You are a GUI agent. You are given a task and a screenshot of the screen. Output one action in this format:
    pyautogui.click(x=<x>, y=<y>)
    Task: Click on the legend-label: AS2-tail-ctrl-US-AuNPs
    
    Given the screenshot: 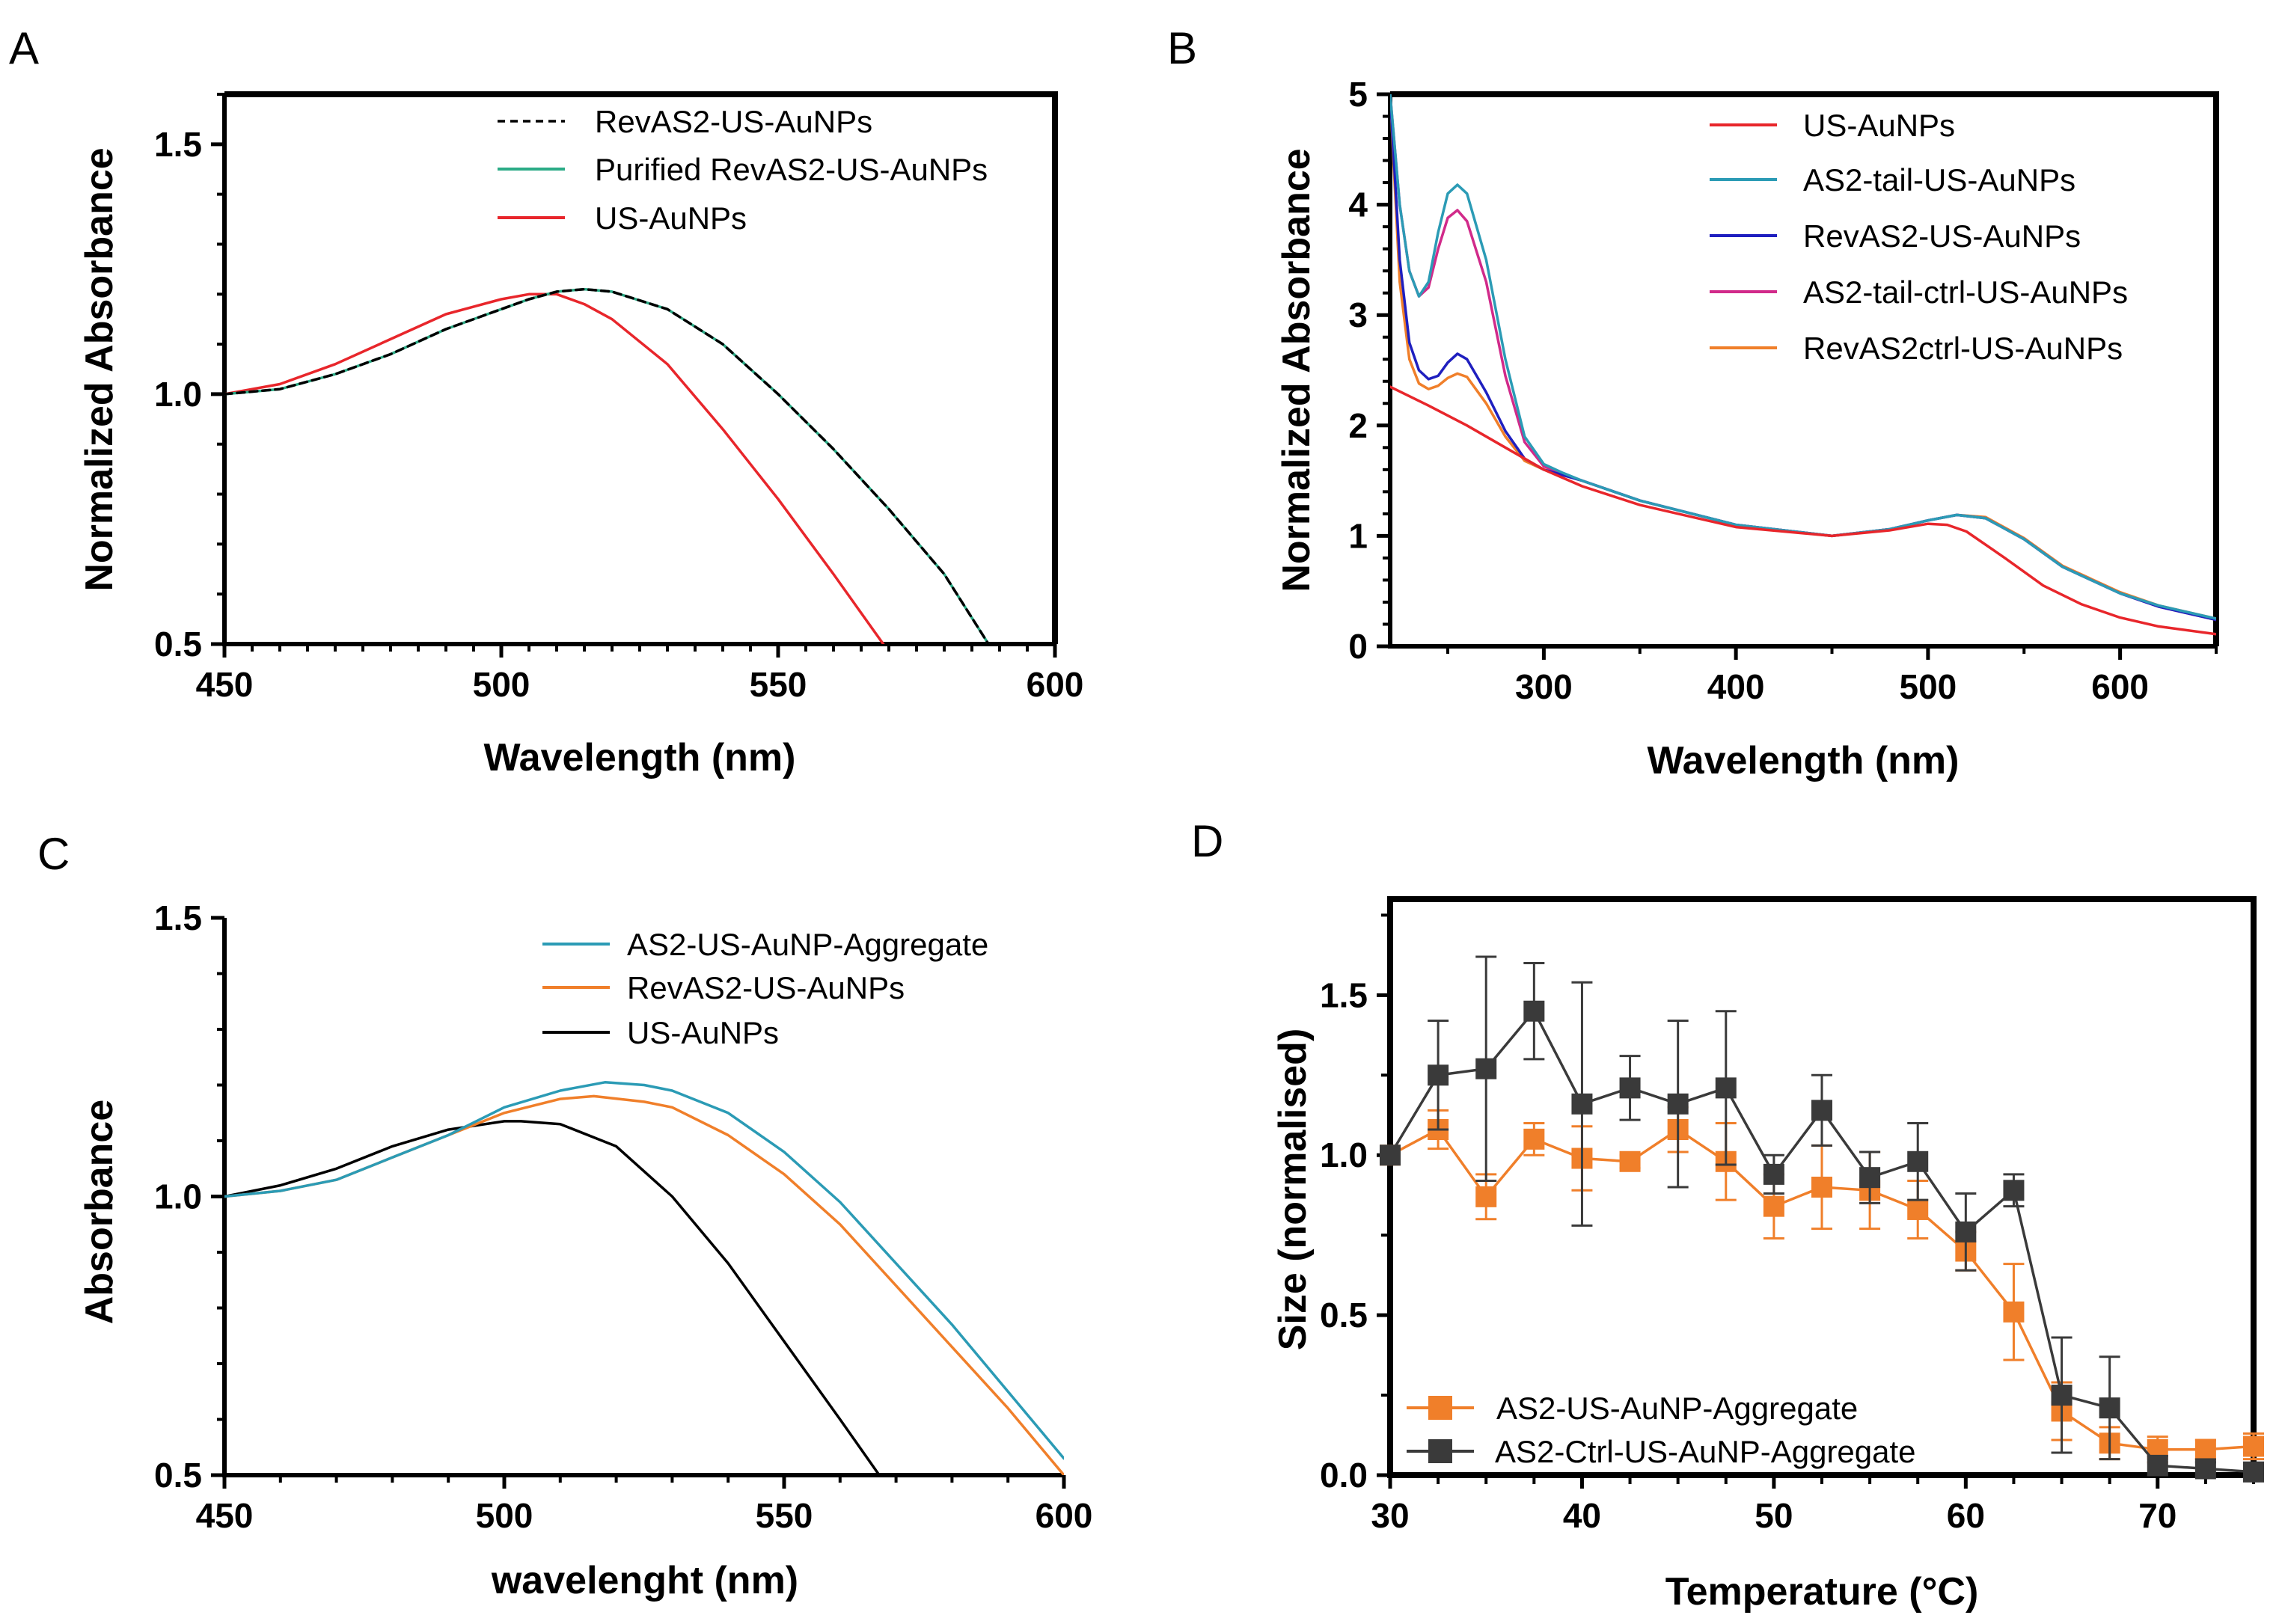 What is the action you would take?
    pyautogui.click(x=1965, y=292)
    